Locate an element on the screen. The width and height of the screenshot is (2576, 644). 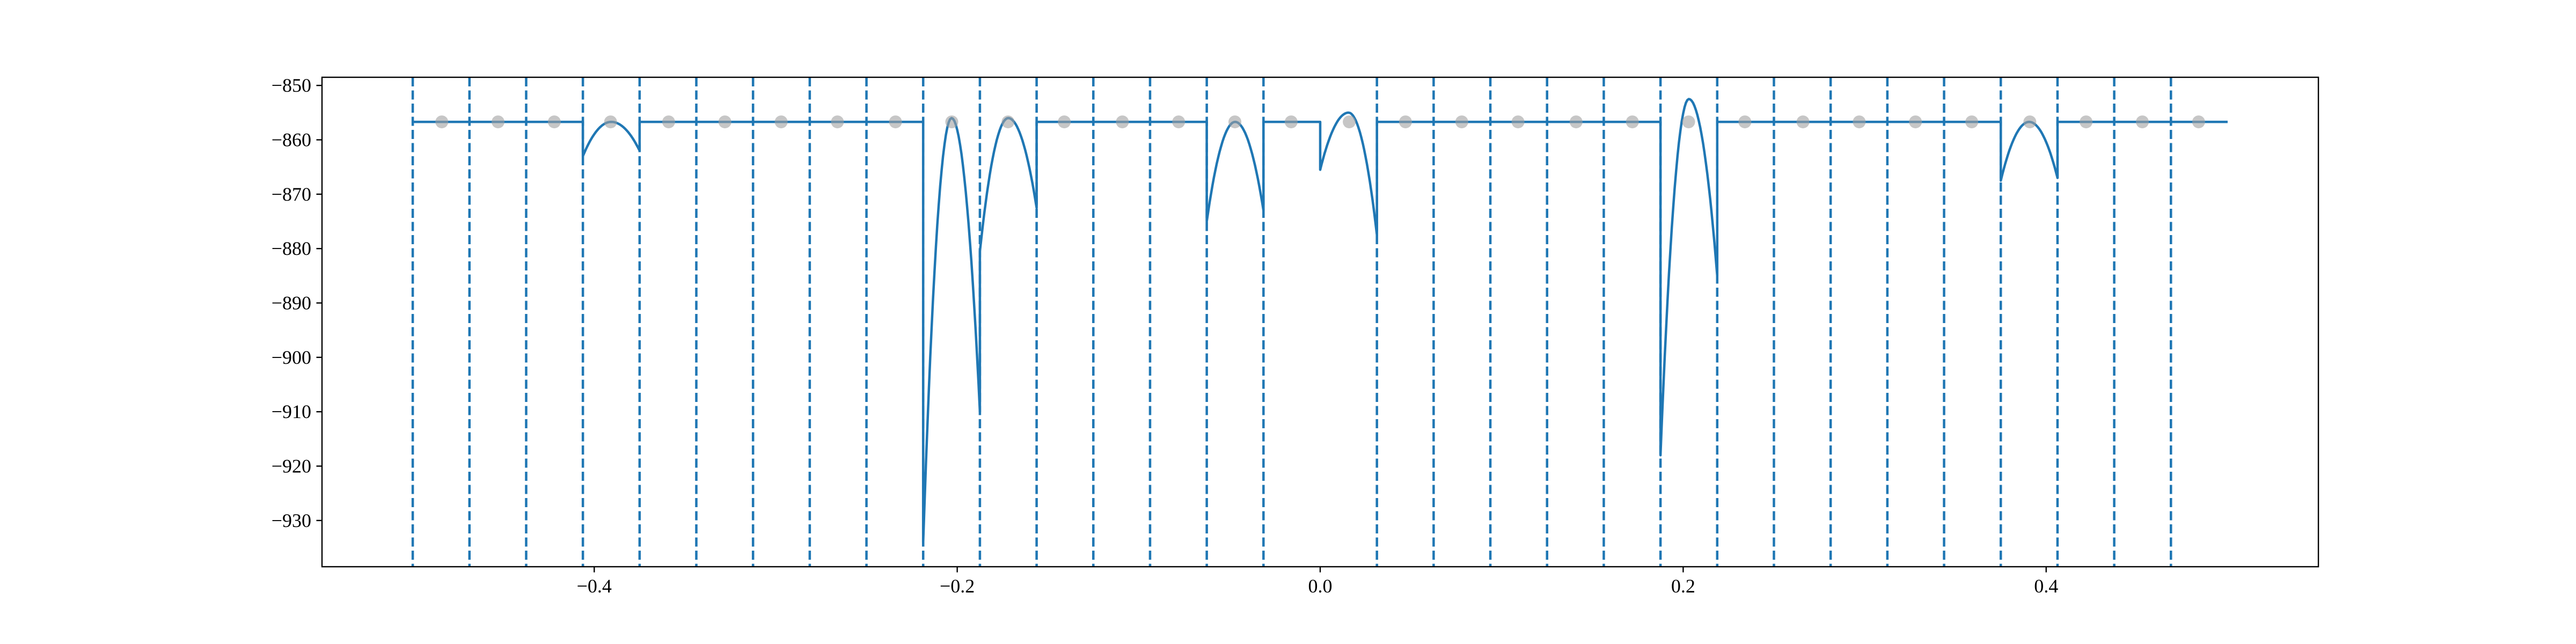
x-axis: −0.4 −0.2 0.0 0.2 0.4 is located at coordinates (1317, 582).